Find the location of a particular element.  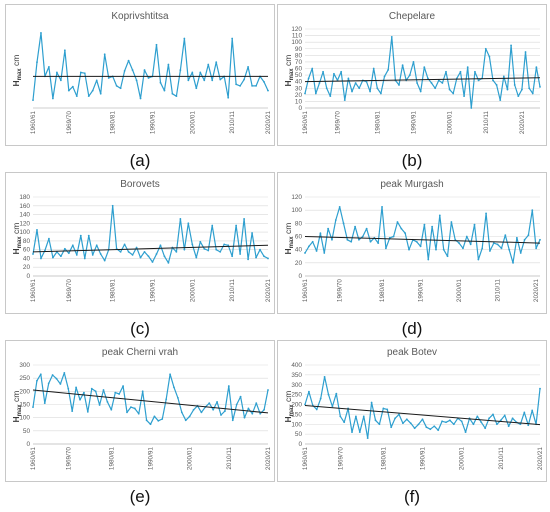

y-tick-label: 10 is located at coordinates (299, 101).